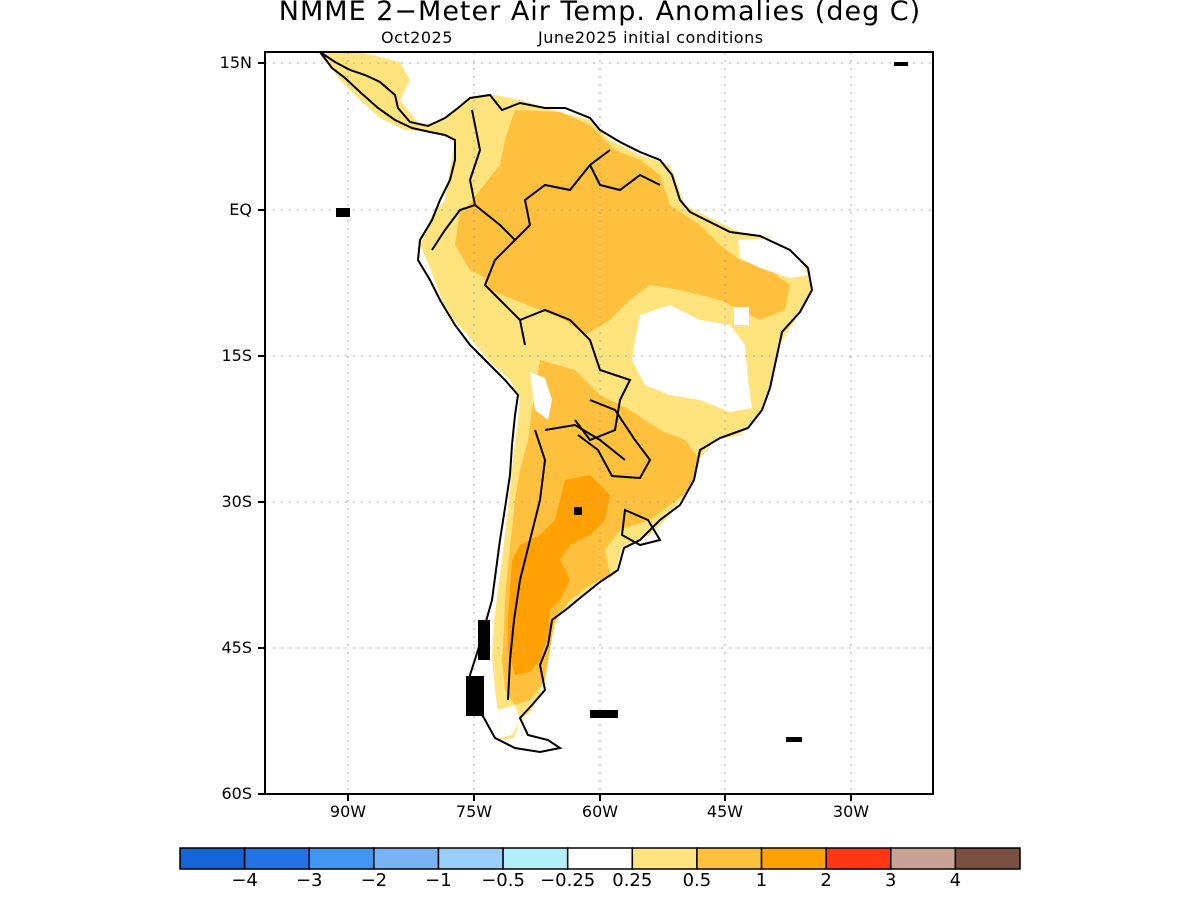 This screenshot has width=1200, height=900. Describe the element at coordinates (761, 880) in the screenshot. I see `colorbar-label: 1` at that location.